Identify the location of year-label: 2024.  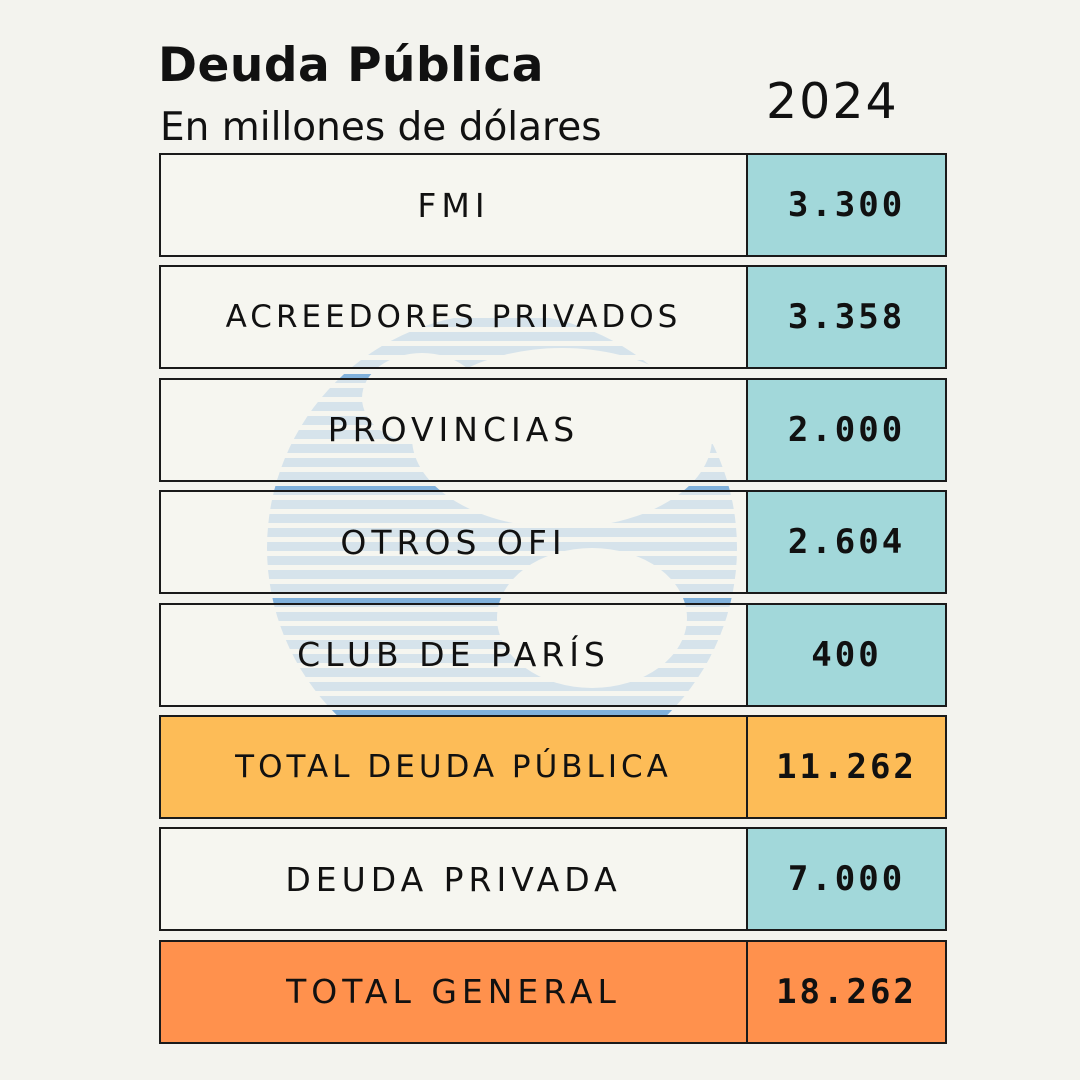
(832, 101).